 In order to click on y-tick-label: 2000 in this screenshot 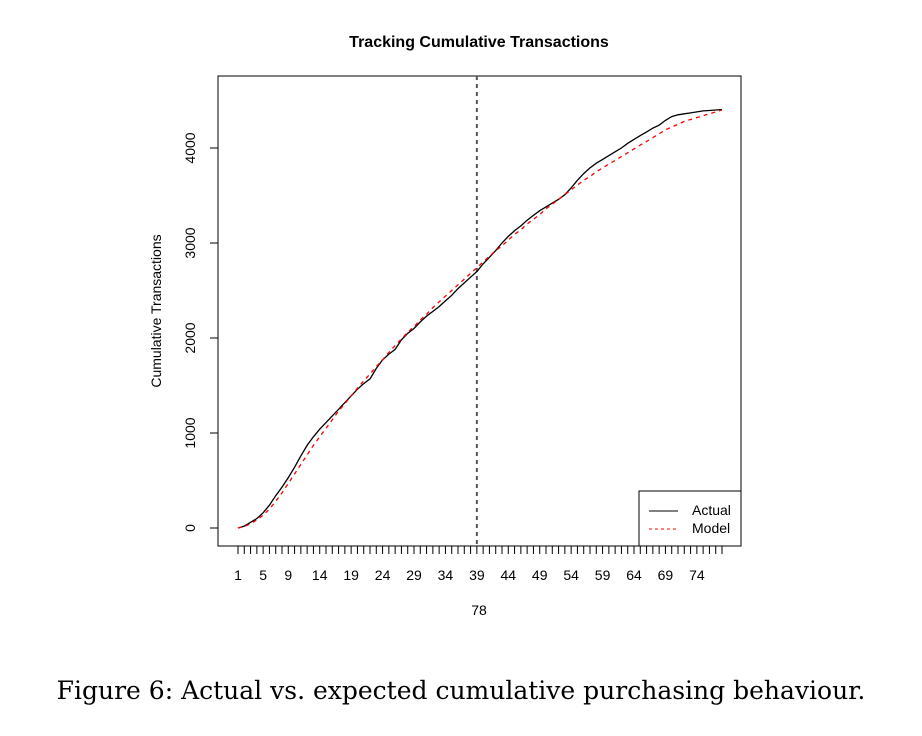, I will do `click(190, 337)`.